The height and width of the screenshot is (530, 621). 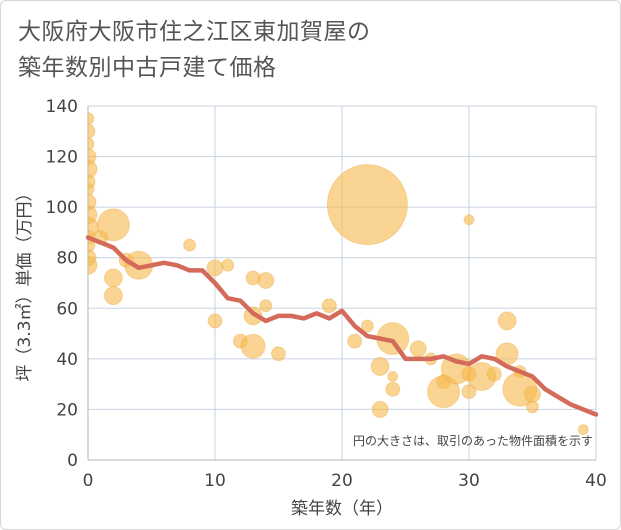 I want to click on x-tick-label: 10, so click(x=215, y=481).